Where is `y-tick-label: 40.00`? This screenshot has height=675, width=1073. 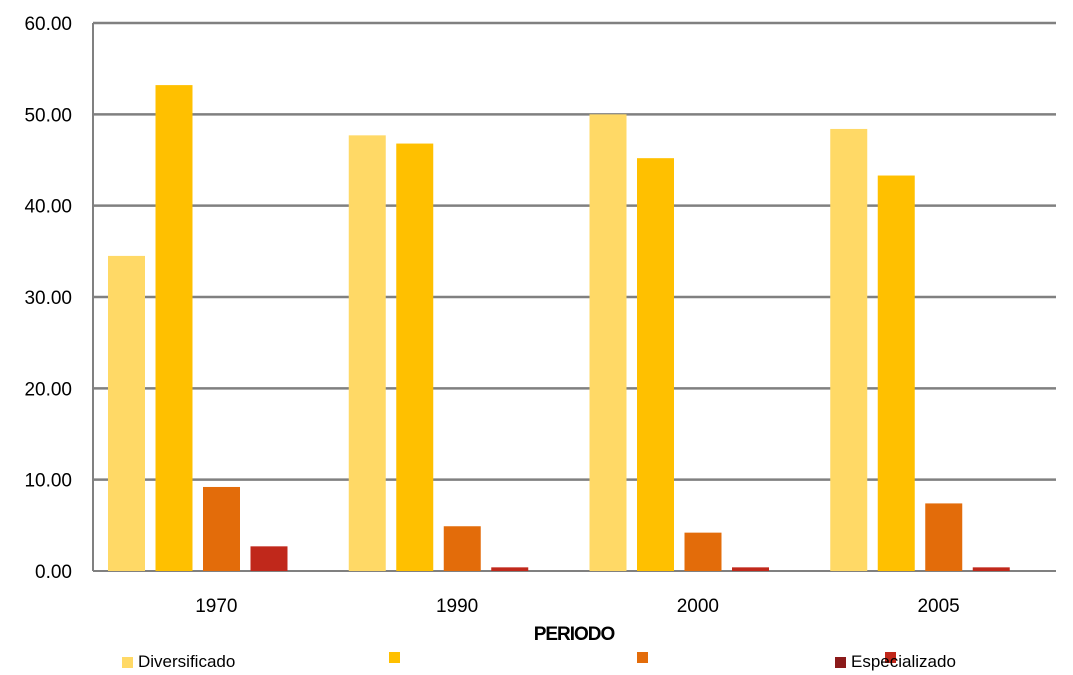
y-tick-label: 40.00 is located at coordinates (48, 207).